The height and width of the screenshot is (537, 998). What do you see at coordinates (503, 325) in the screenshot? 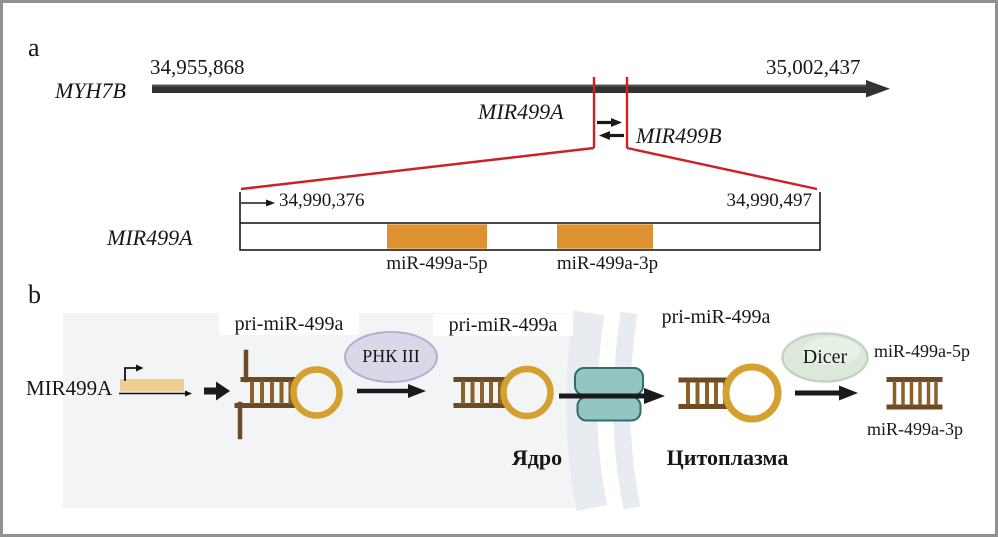
I see `pri-mir-label-2: pri-miR-499a` at bounding box center [503, 325].